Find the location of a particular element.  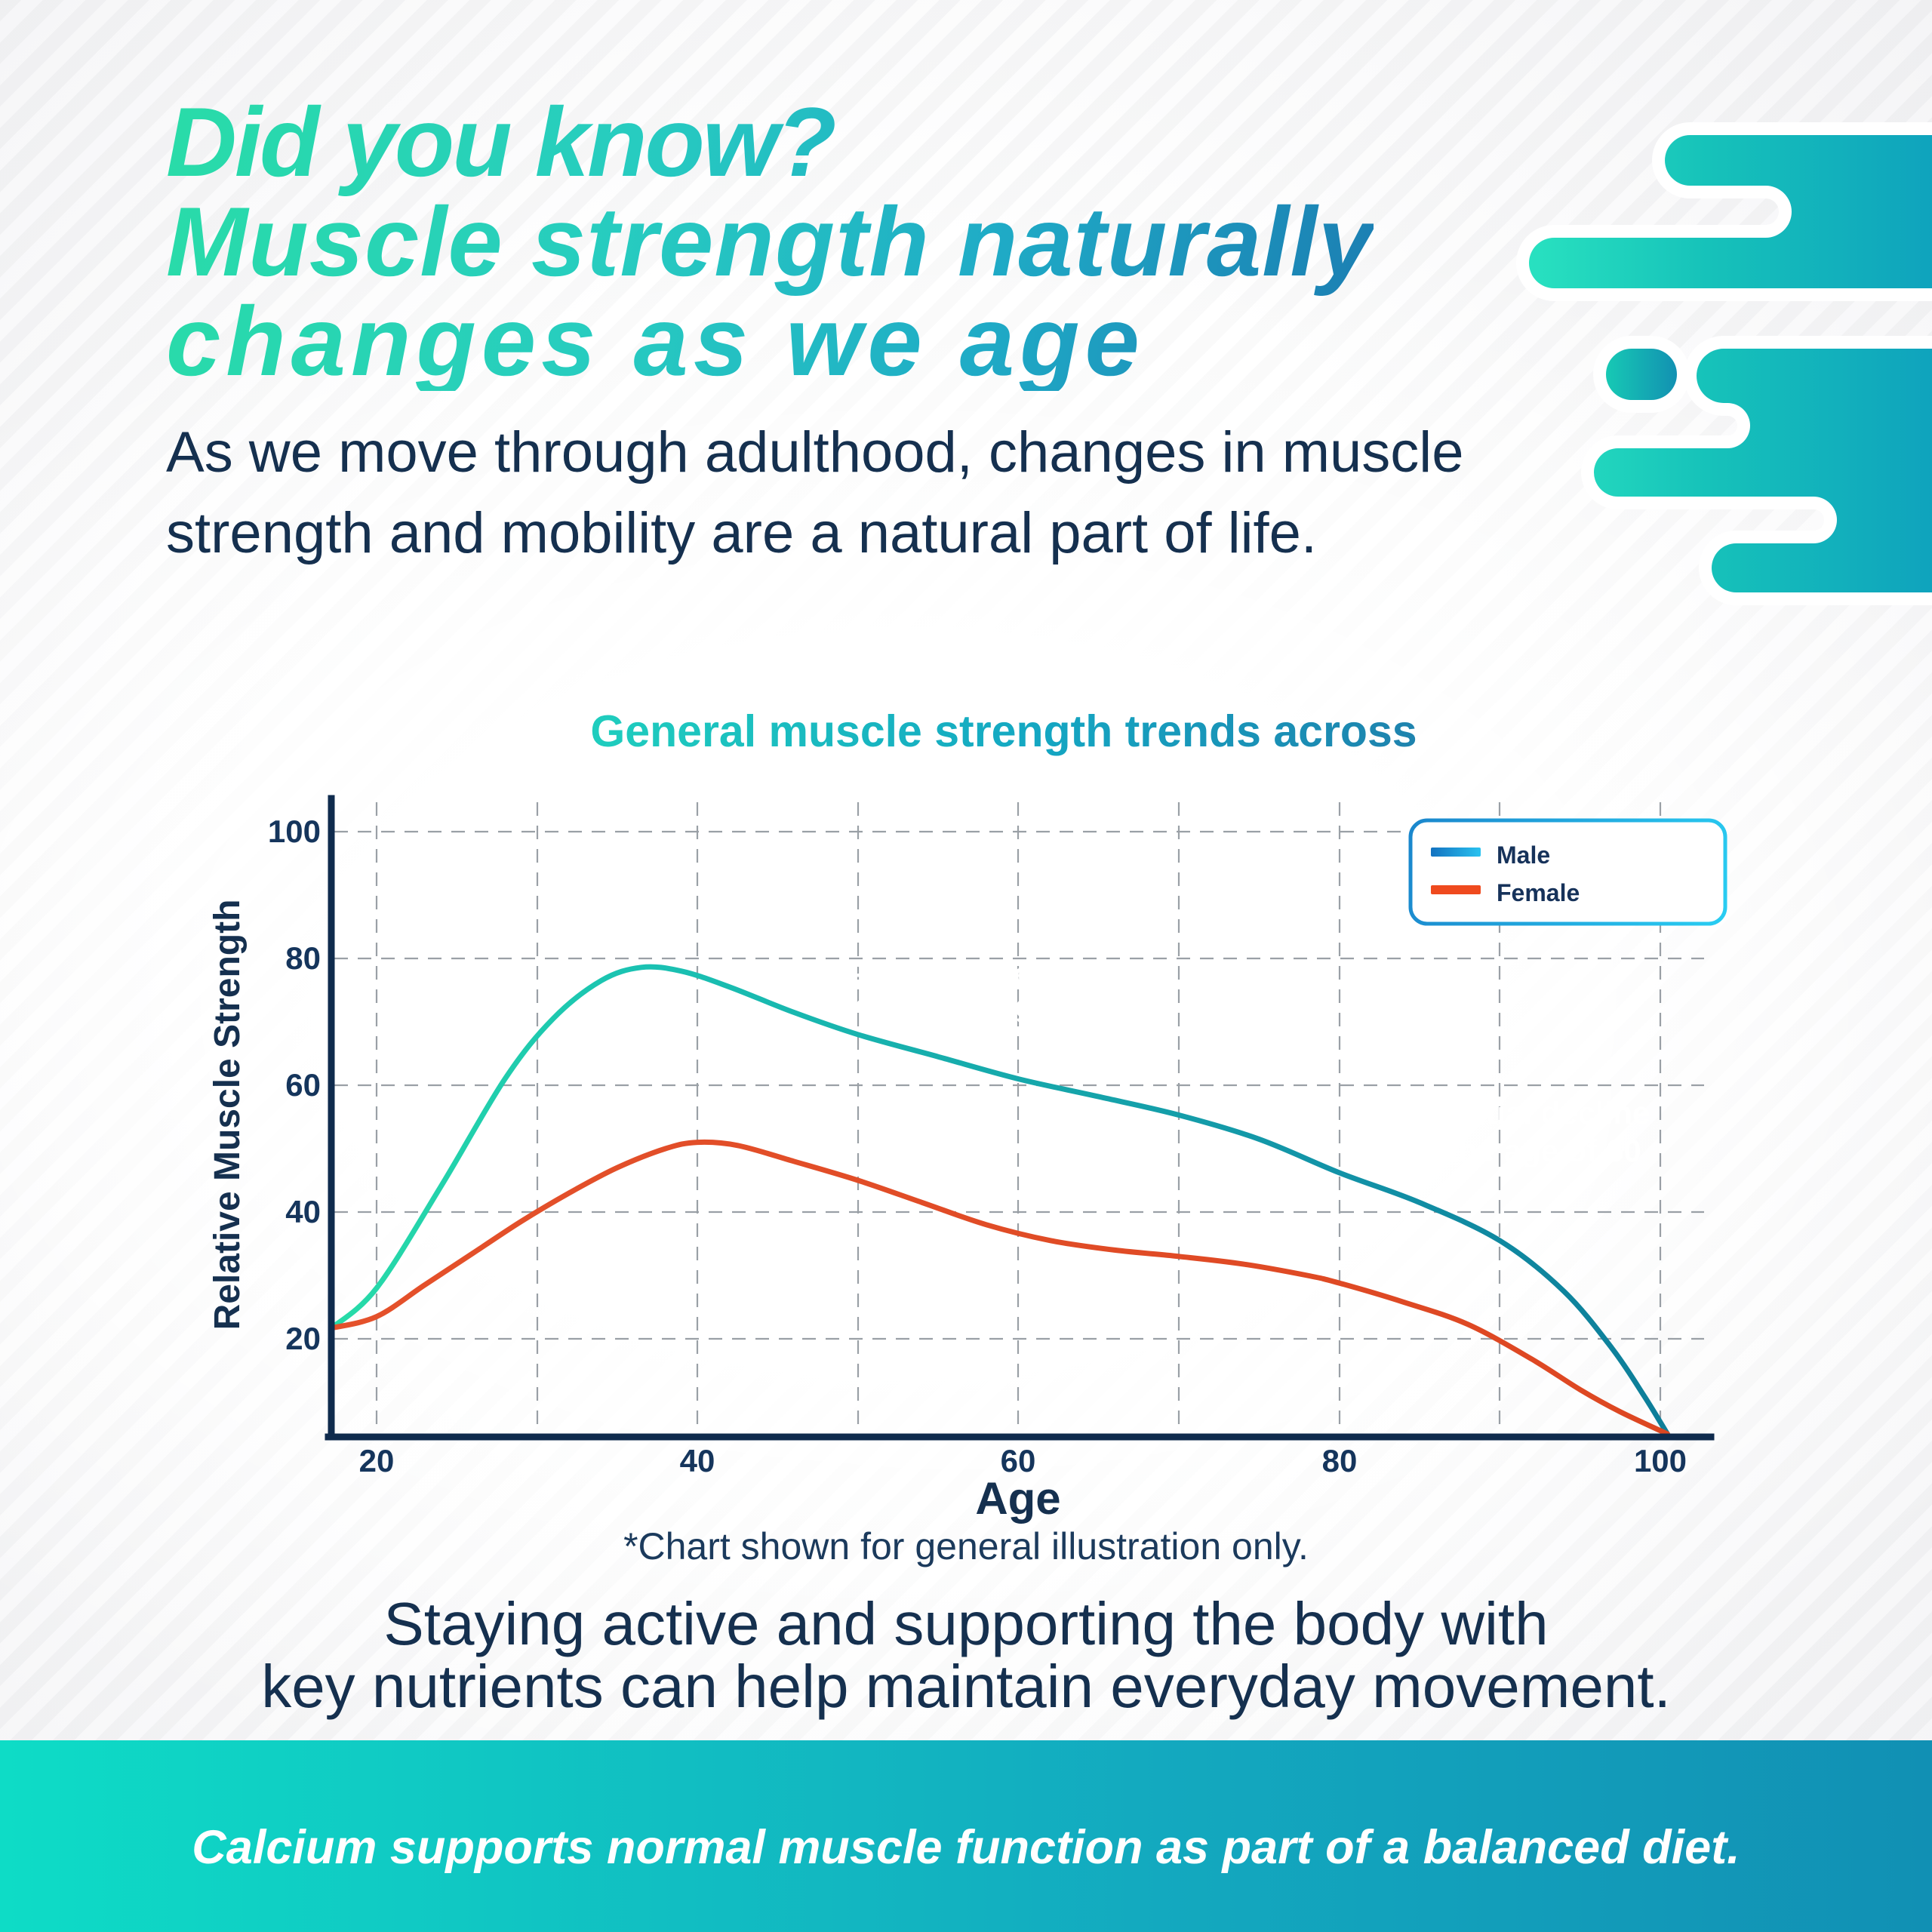

svg-text: Male is located at coordinates (1523, 855).